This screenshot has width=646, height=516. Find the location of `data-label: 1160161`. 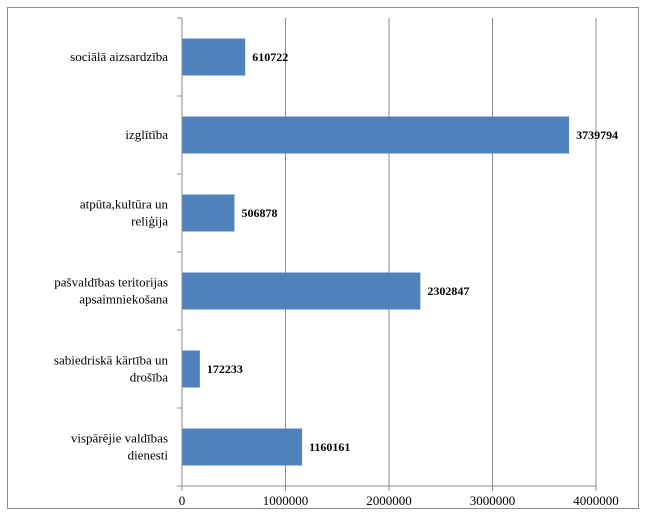

data-label: 1160161 is located at coordinates (329, 447).